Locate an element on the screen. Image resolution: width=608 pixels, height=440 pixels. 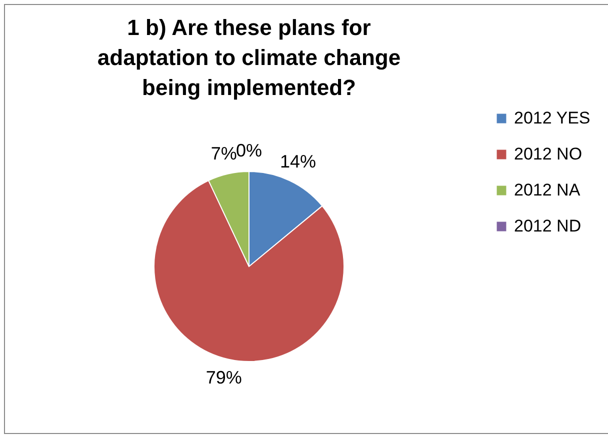
data-label: 14% is located at coordinates (298, 161).